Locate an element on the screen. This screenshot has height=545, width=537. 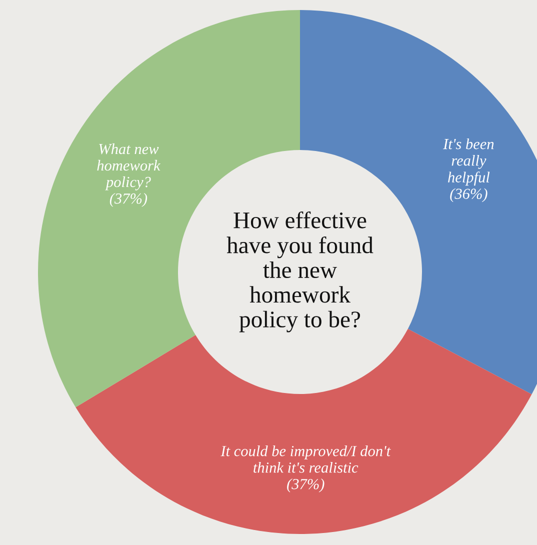
text: How effective have you found the new homework policy to be? is located at coordinates (300, 271).